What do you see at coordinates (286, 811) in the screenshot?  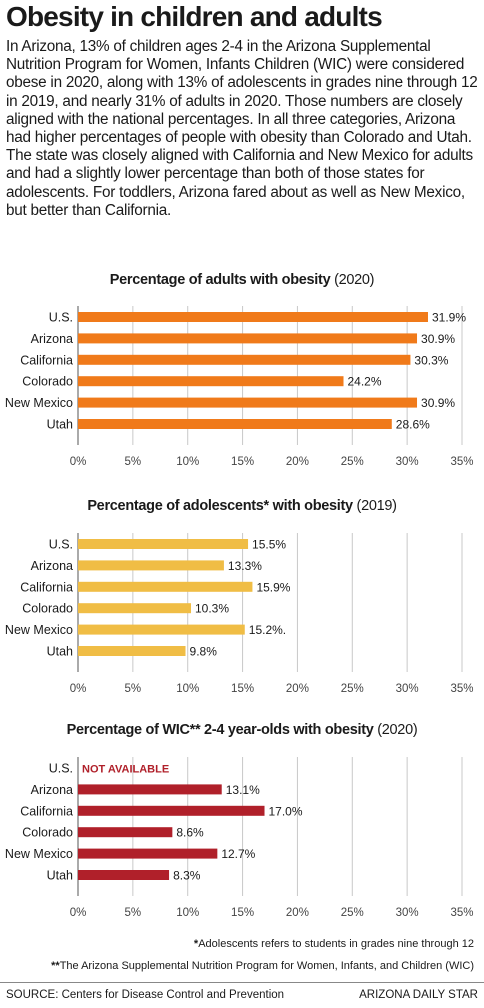 I see `value-label: 17.0%` at bounding box center [286, 811].